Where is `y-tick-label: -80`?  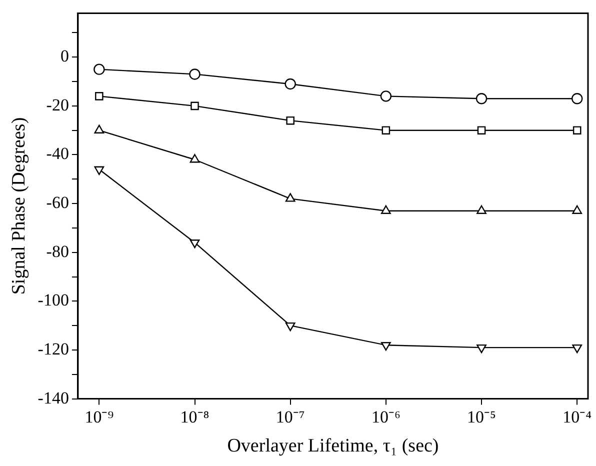
y-tick-label: -80 is located at coordinates (57, 251).